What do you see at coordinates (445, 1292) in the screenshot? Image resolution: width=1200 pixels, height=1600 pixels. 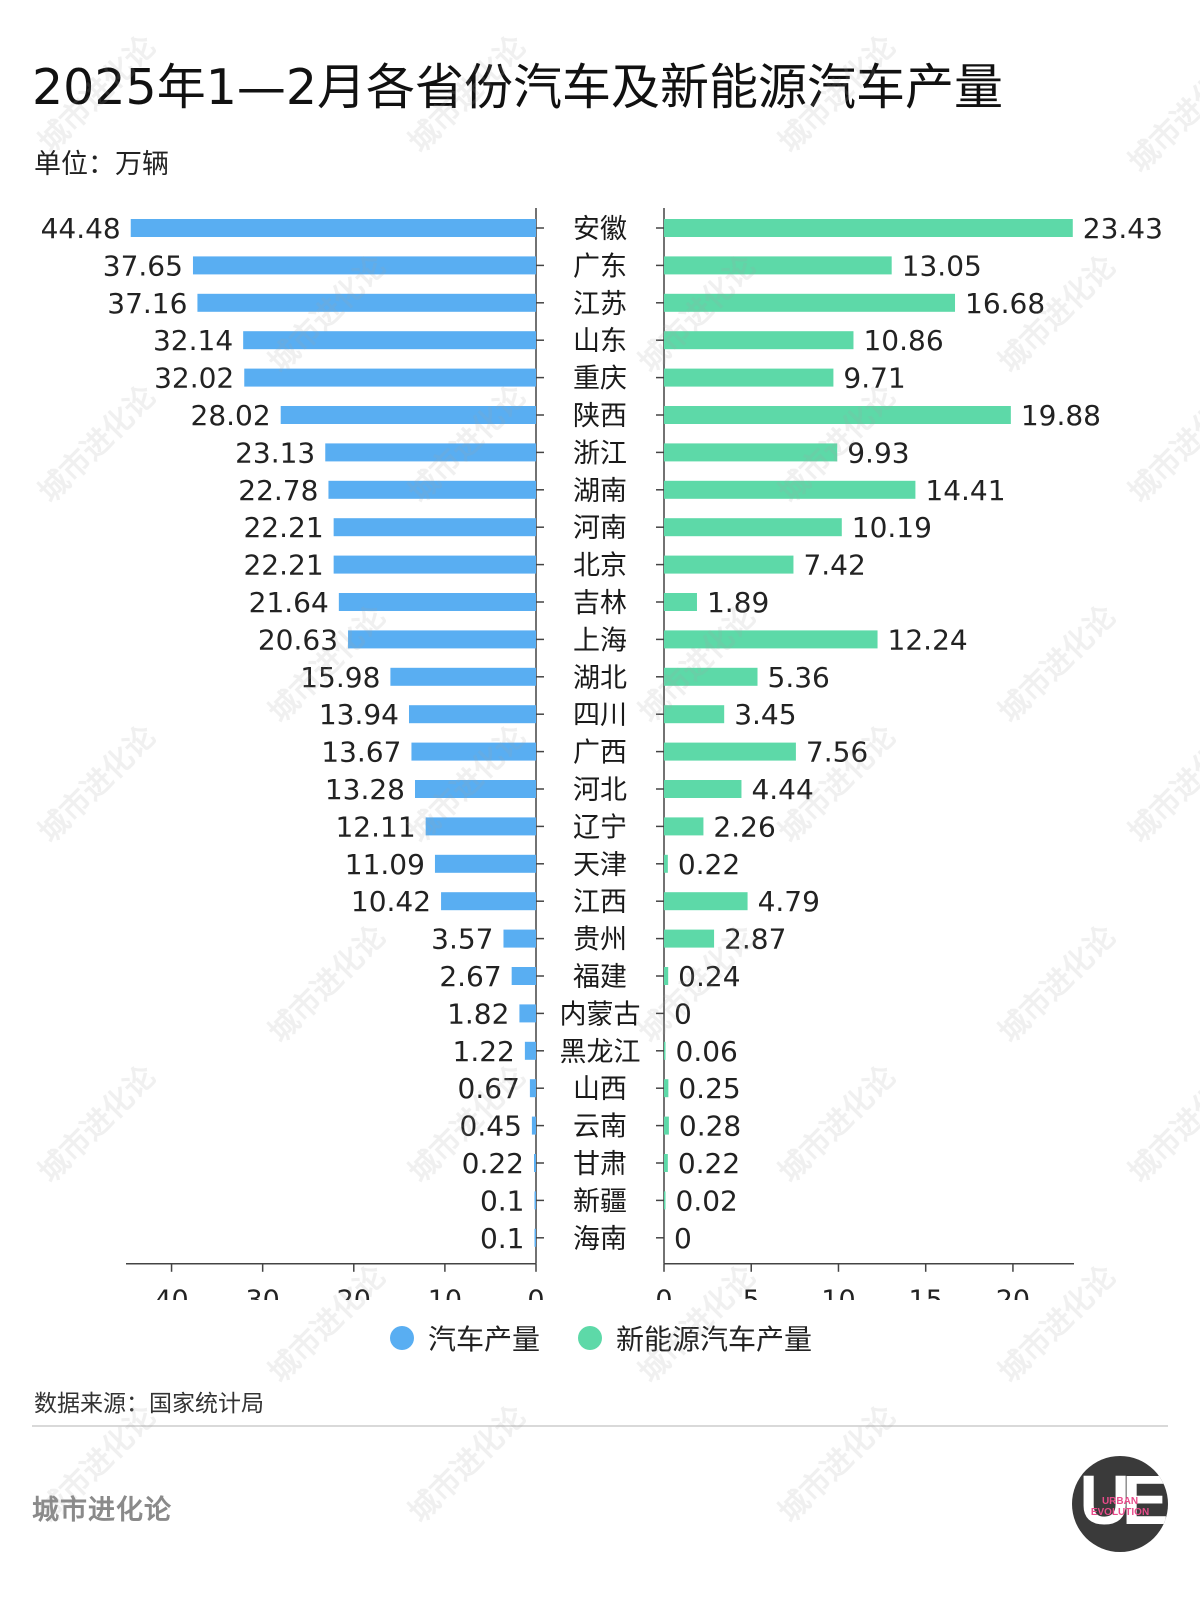 I see `left-x-tick-label: 10` at bounding box center [445, 1292].